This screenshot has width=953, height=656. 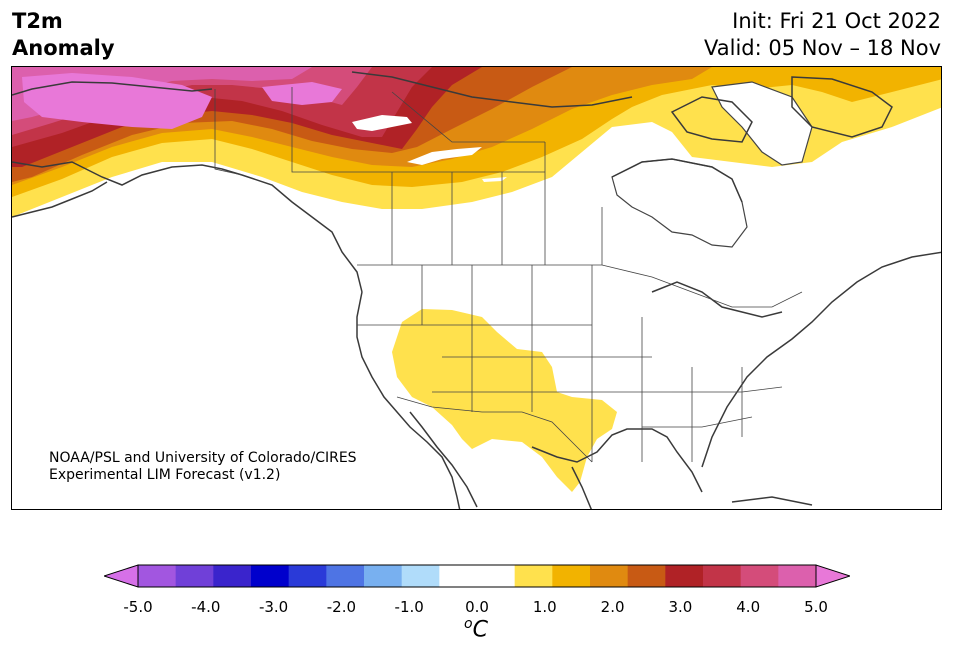 What do you see at coordinates (494, 429) in the screenshot?
I see `border-us-mexico` at bounding box center [494, 429].